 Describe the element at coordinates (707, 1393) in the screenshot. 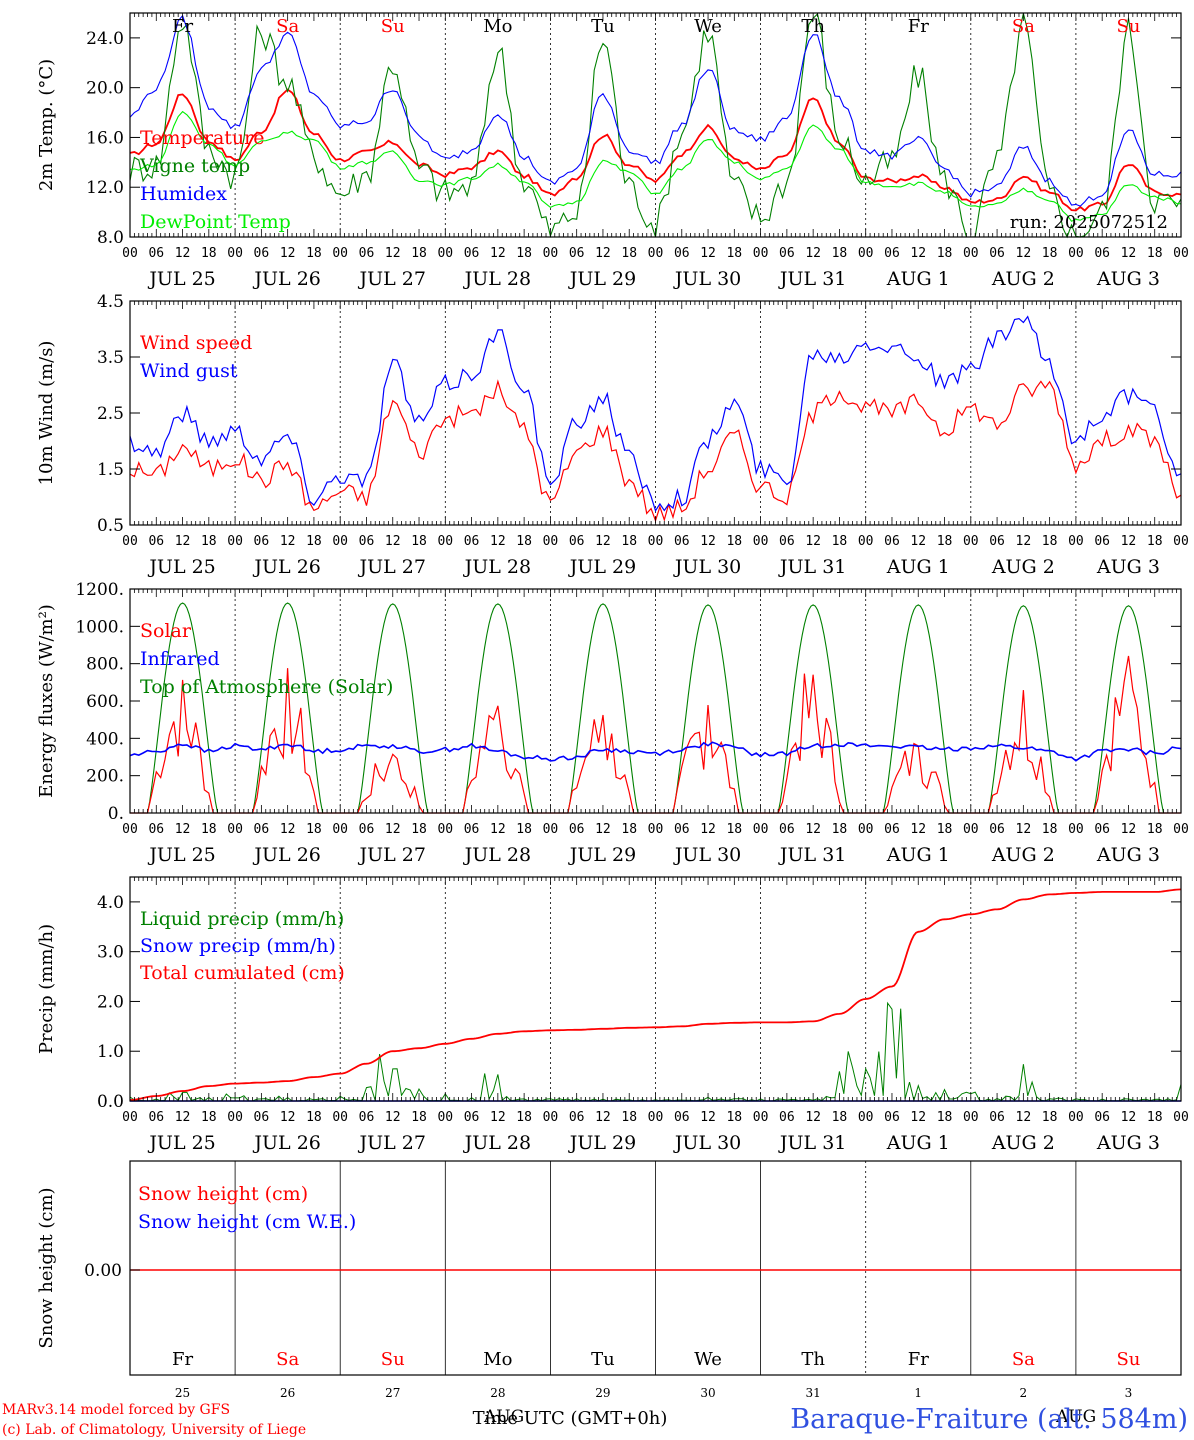

I see `date-number-label: 30` at that location.